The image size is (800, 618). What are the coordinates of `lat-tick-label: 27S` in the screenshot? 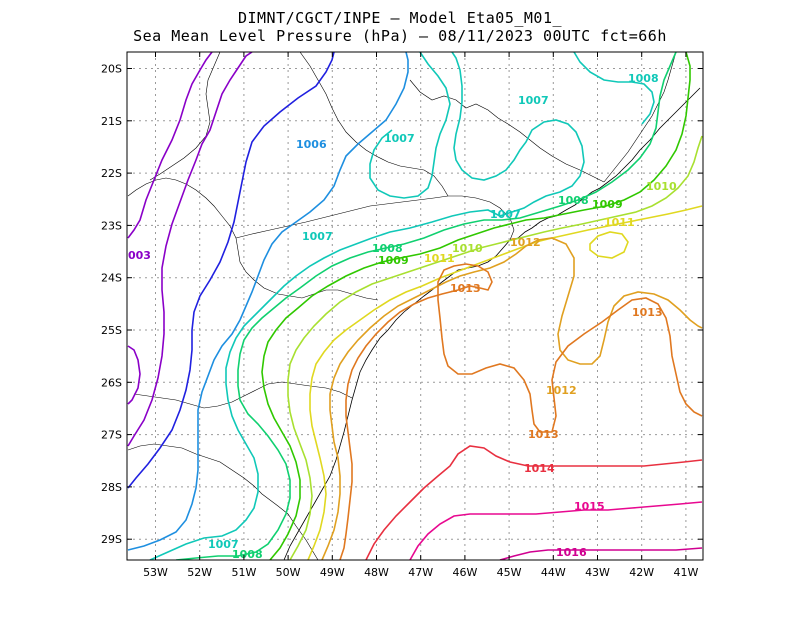 It's located at (111, 435).